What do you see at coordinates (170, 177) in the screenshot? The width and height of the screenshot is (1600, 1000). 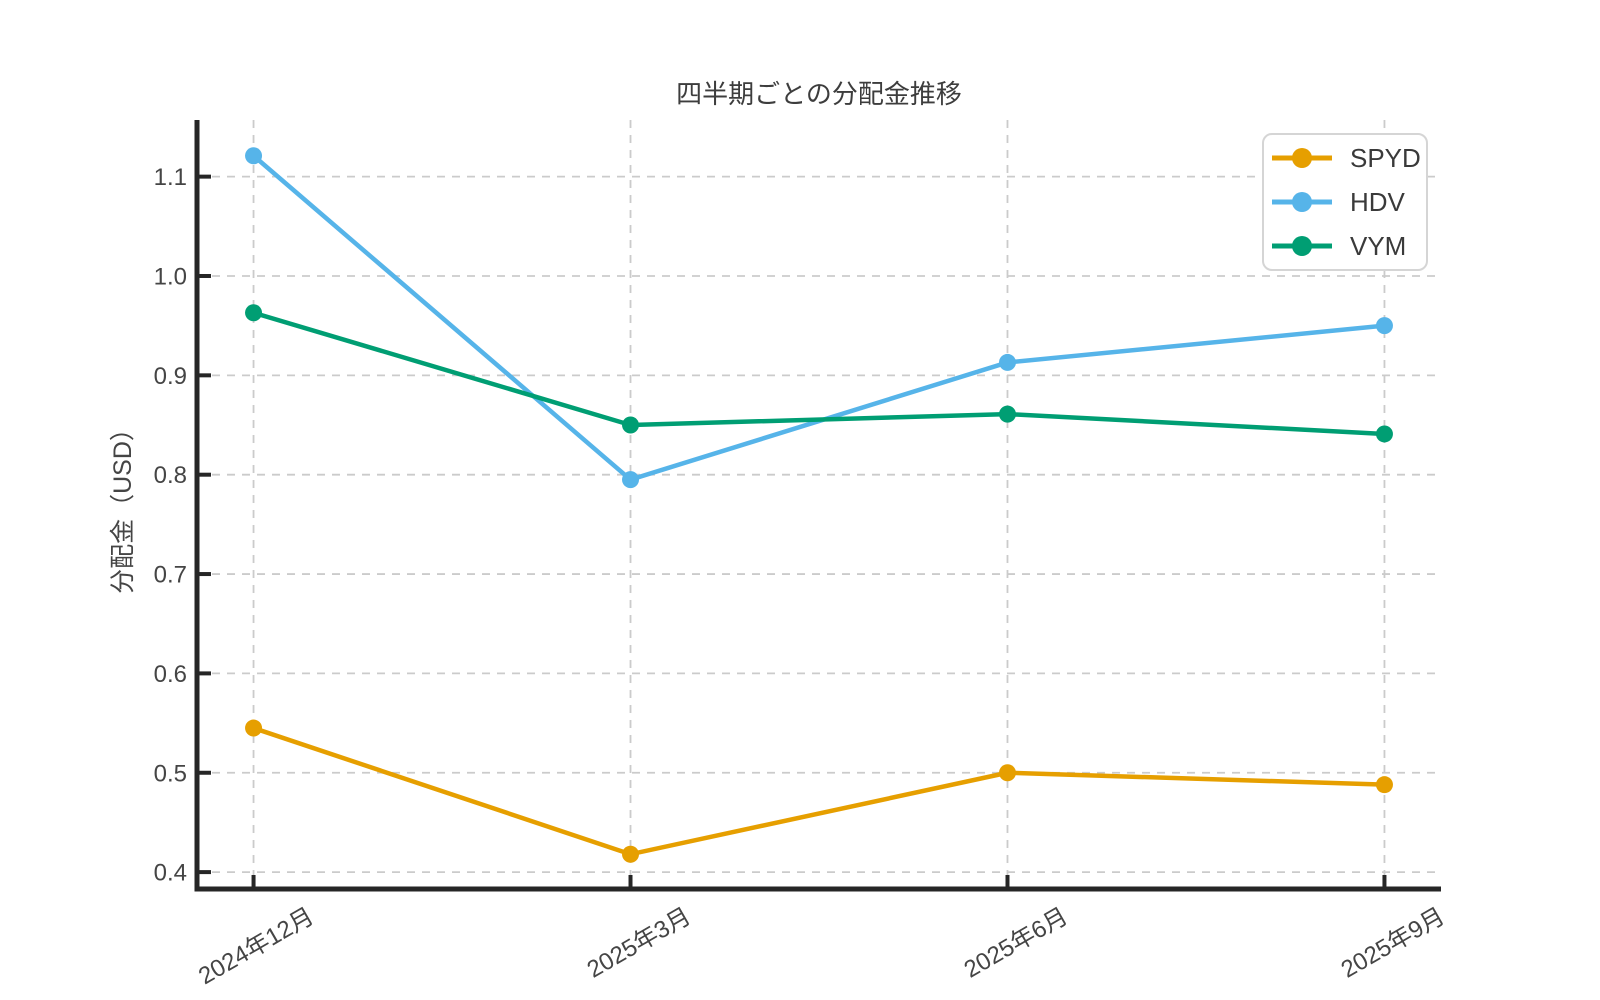 I see `y-tick-label: 1.1` at bounding box center [170, 177].